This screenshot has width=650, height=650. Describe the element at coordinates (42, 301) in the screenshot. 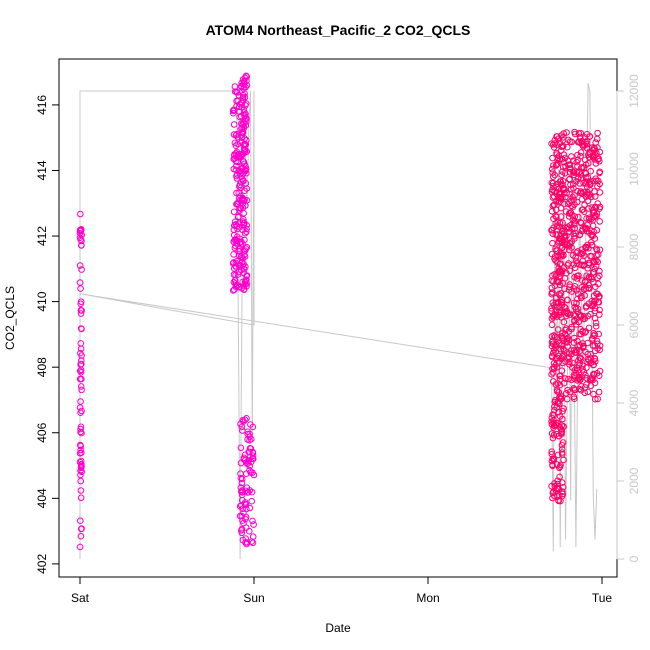

I see `y-tick-label-410: 410` at that location.